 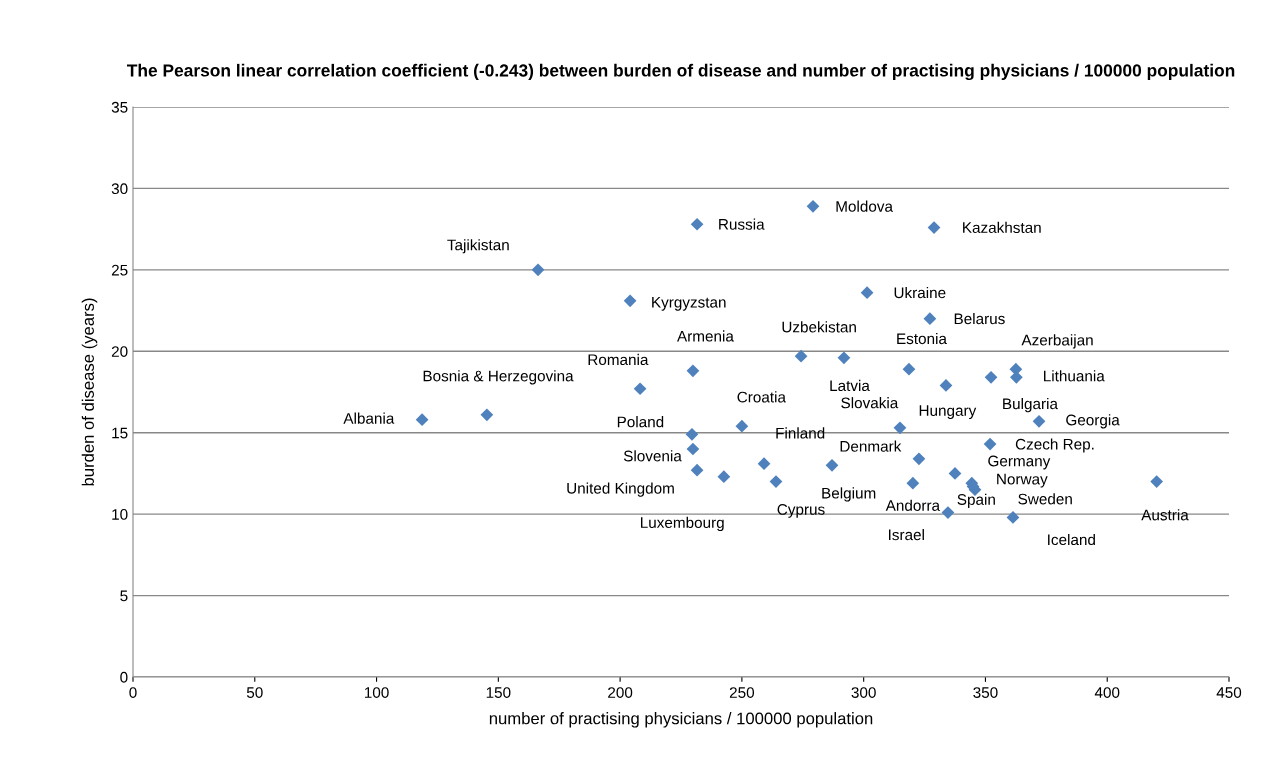 I want to click on annotation: Romania, so click(x=618, y=359).